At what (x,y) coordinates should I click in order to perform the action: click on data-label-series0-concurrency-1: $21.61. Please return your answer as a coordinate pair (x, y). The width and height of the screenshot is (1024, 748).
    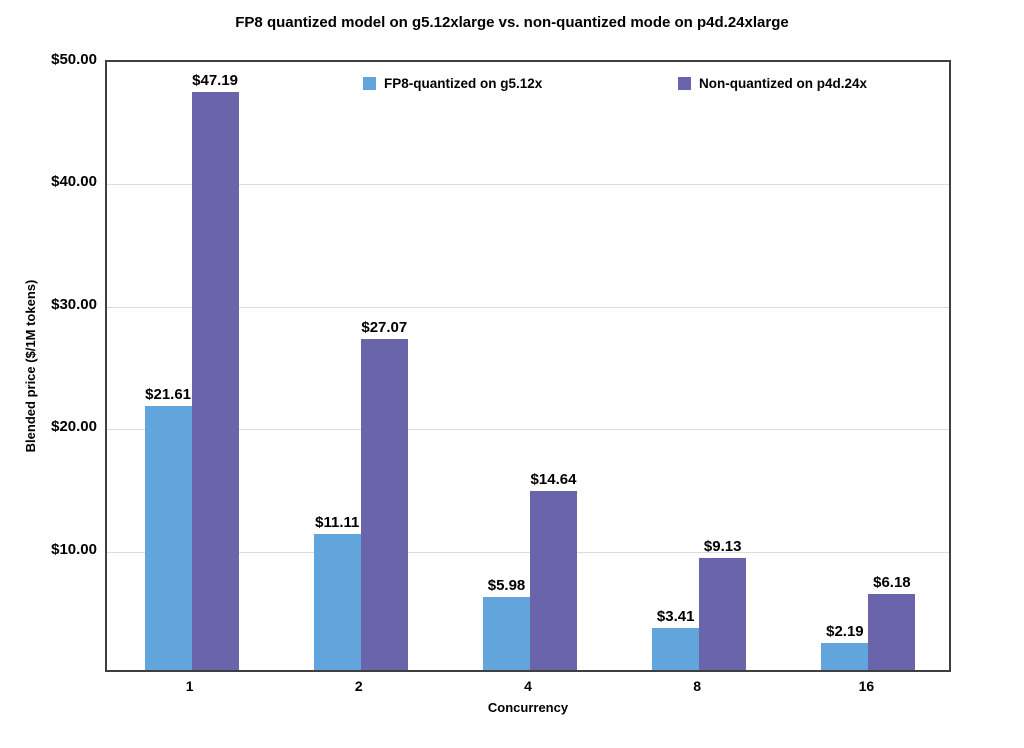
    Looking at the image, I should click on (168, 394).